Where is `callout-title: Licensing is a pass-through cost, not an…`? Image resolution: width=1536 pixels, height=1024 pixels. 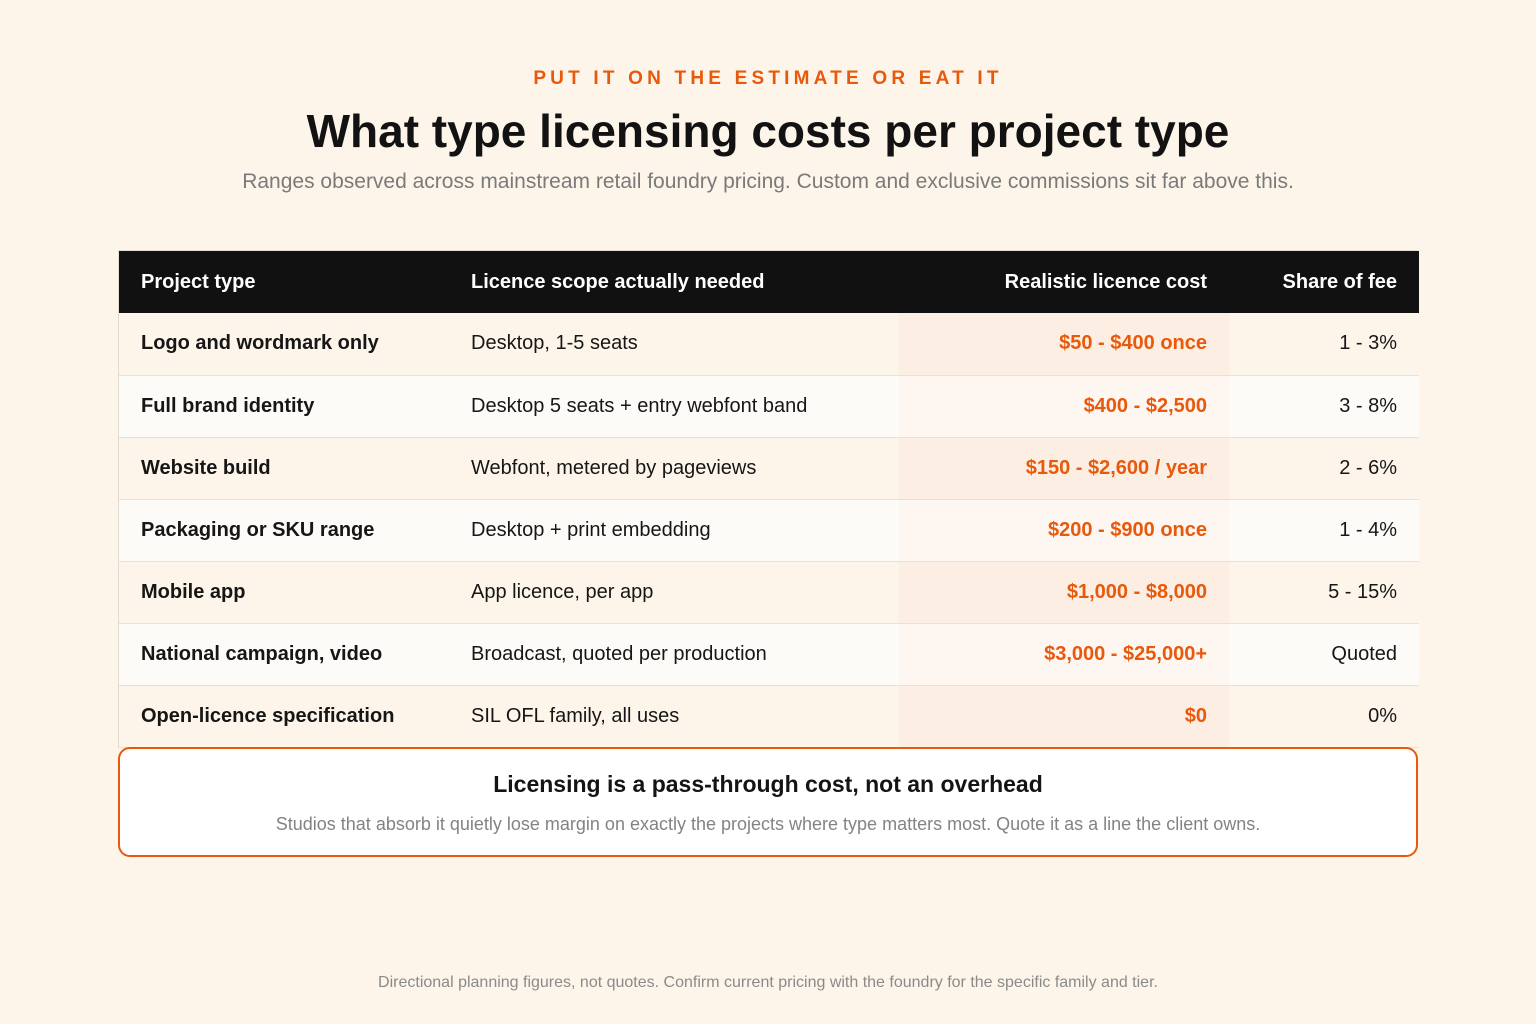
callout-title: Licensing is a pass-through cost, not an… is located at coordinates (768, 784).